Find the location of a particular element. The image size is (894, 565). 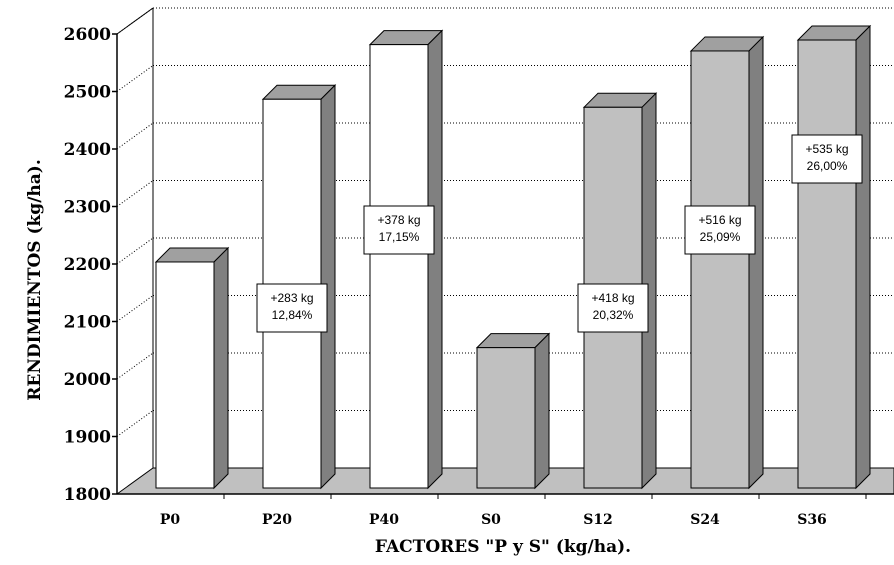

x-tick-label: S24 is located at coordinates (705, 520).